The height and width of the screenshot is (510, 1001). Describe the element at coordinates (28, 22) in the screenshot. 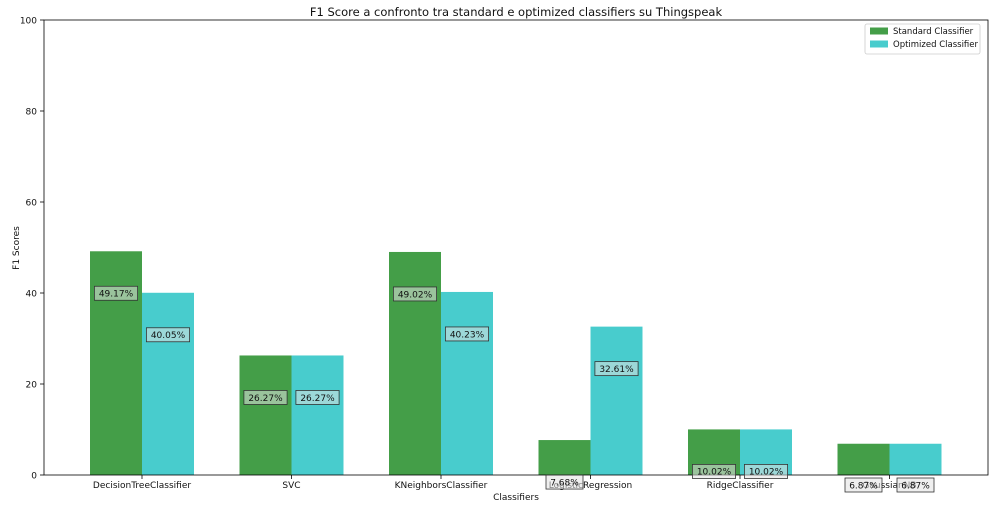

I see `y-tick-label: 100` at that location.